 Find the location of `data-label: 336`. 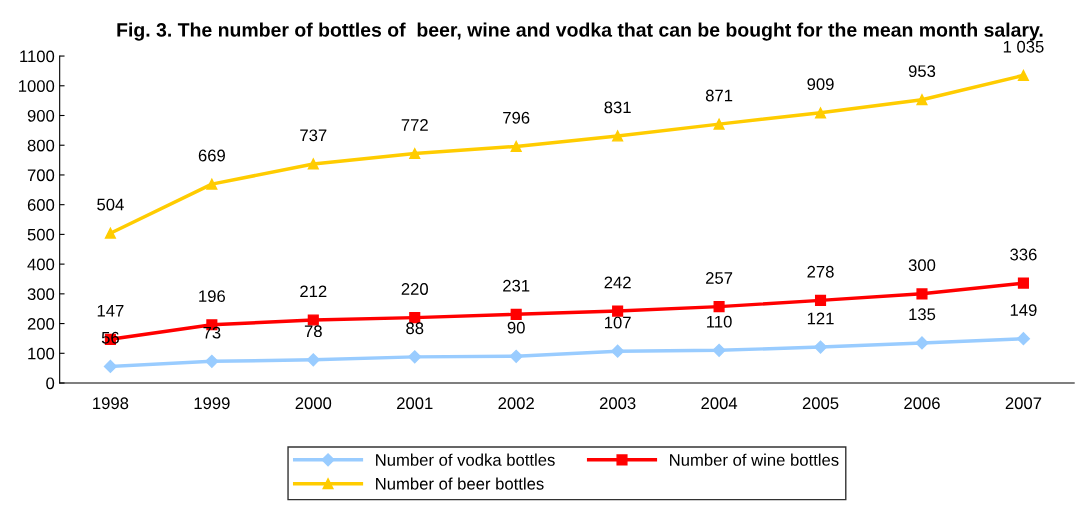

data-label: 336 is located at coordinates (1023, 254).